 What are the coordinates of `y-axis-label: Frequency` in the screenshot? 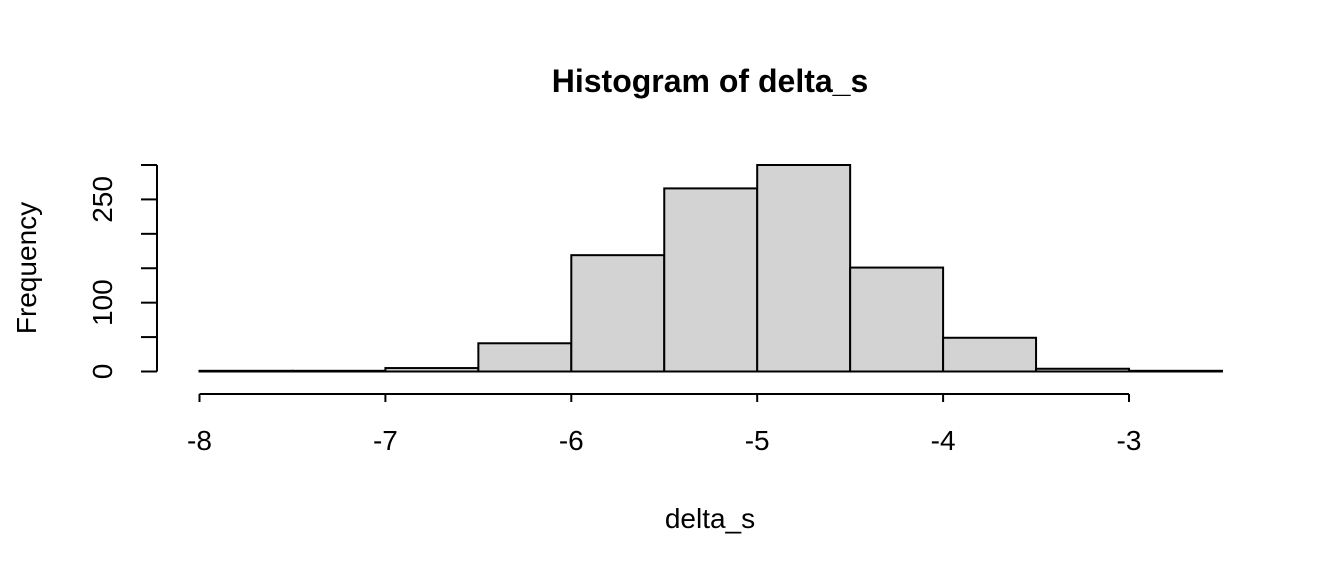 It's located at (26, 268).